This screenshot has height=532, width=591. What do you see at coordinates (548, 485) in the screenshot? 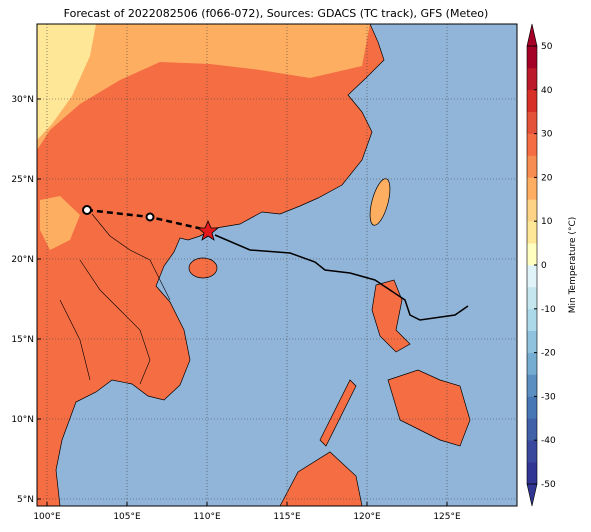
I see `colorbar-tick-label: -50` at bounding box center [548, 485].